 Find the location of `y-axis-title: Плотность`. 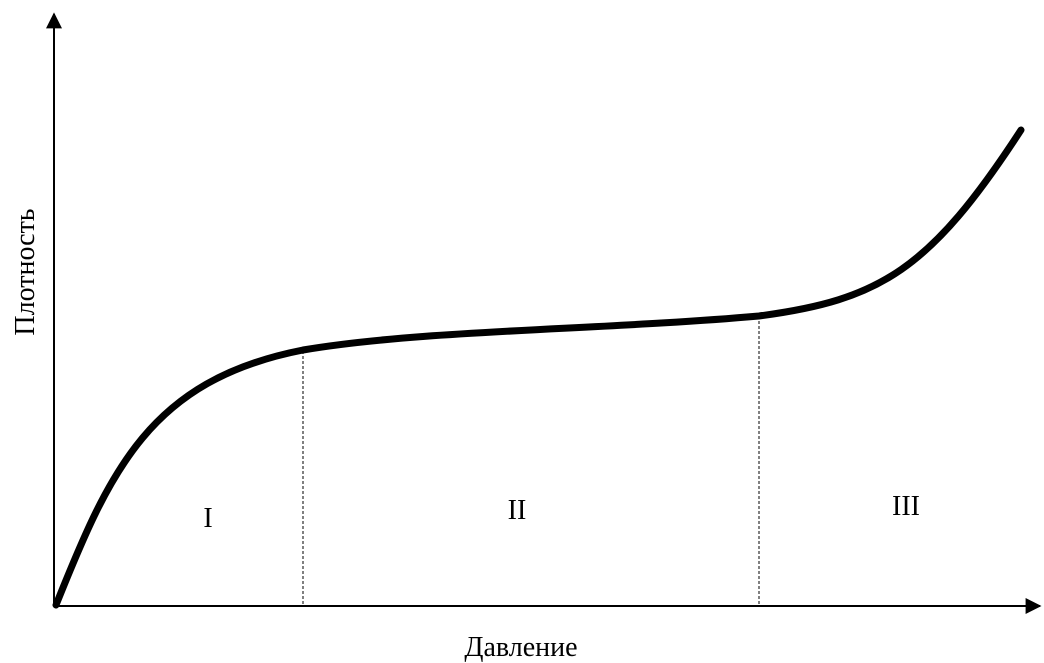

y-axis-title: Плотность is located at coordinates (25, 271).